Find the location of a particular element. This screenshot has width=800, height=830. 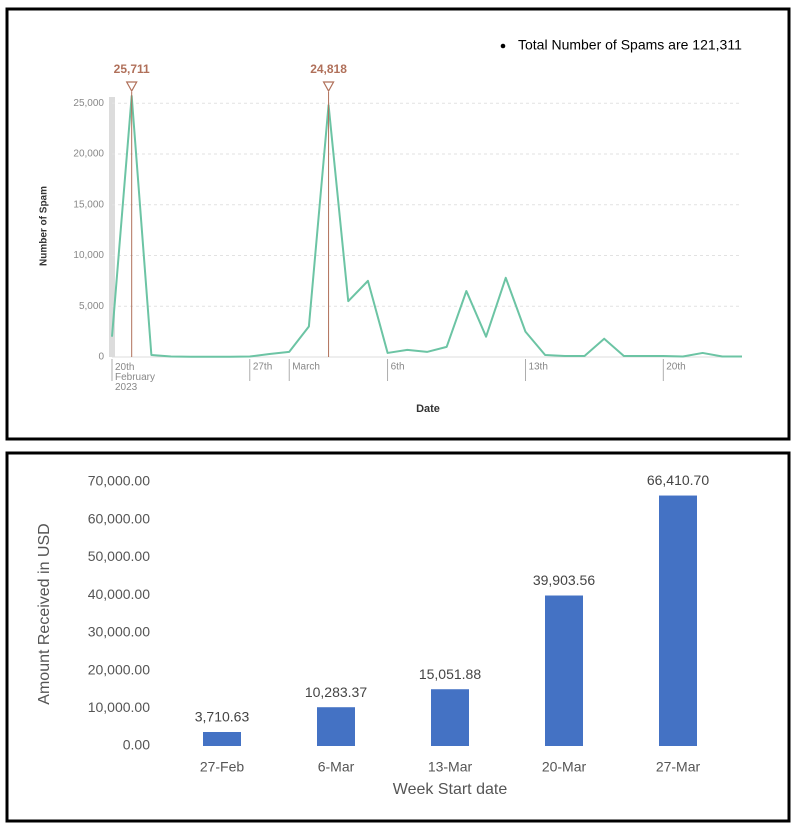

value-label: 24,818 is located at coordinates (328, 69).